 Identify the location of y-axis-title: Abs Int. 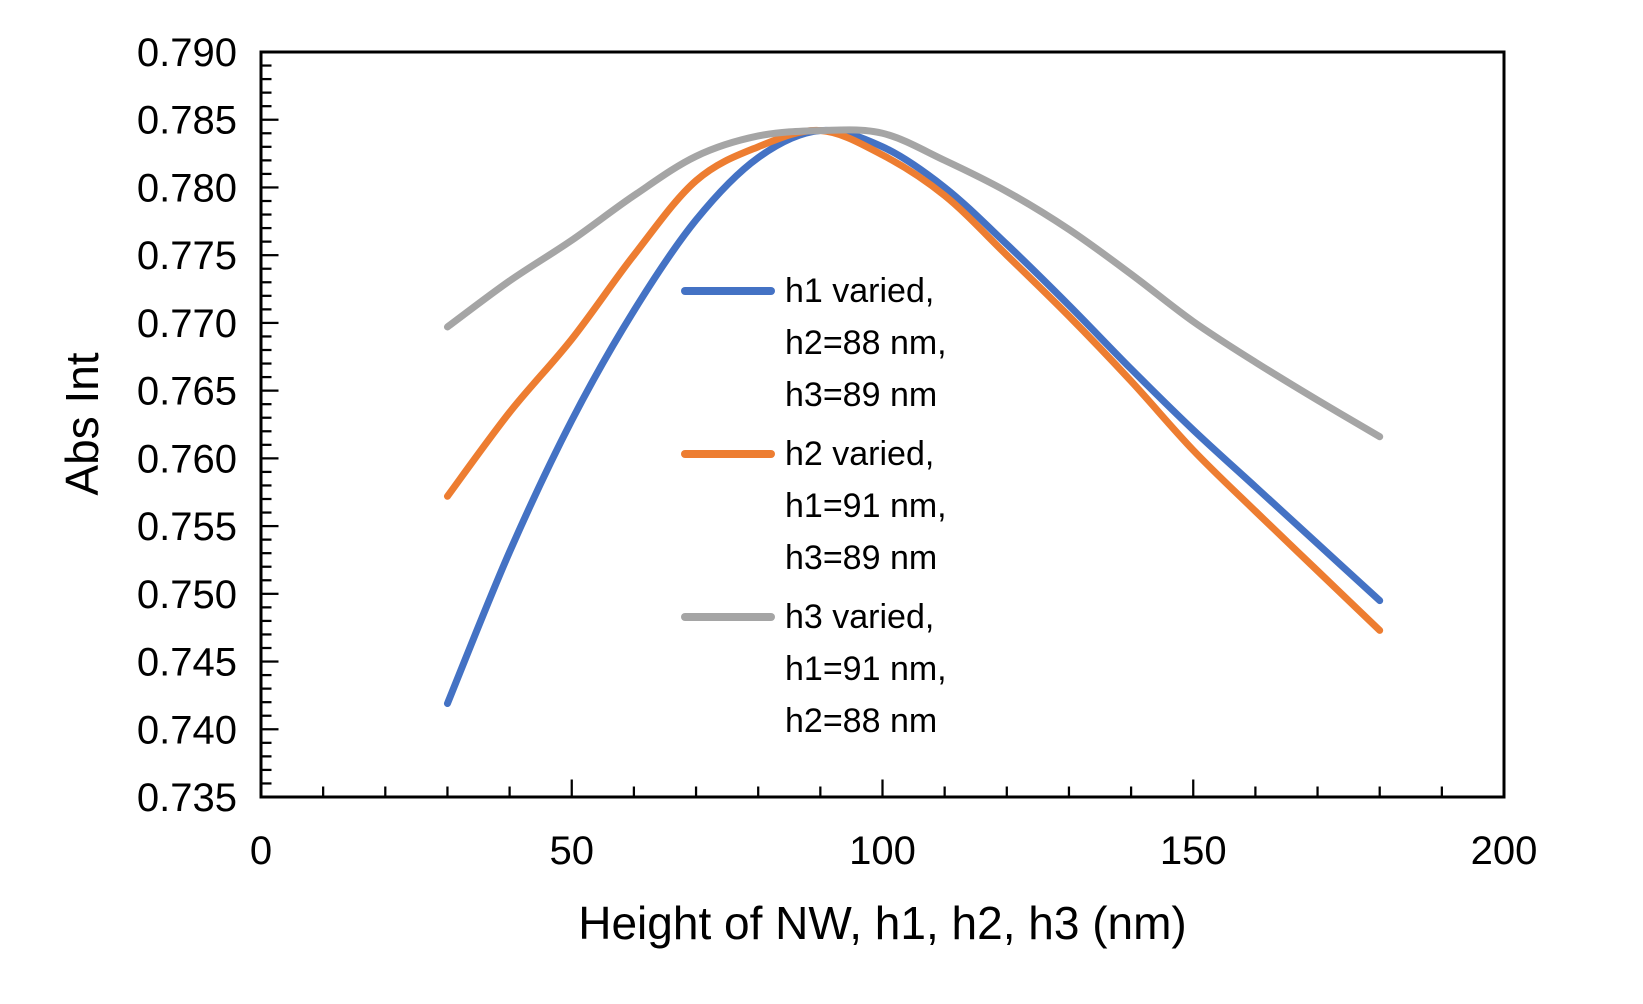
(82, 424).